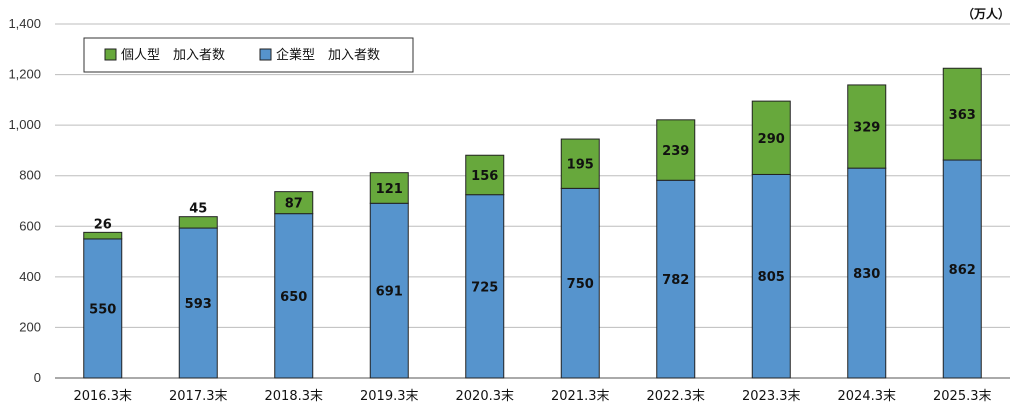 Image resolution: width=1024 pixels, height=417 pixels. I want to click on data-label-individual: 45, so click(198, 209).